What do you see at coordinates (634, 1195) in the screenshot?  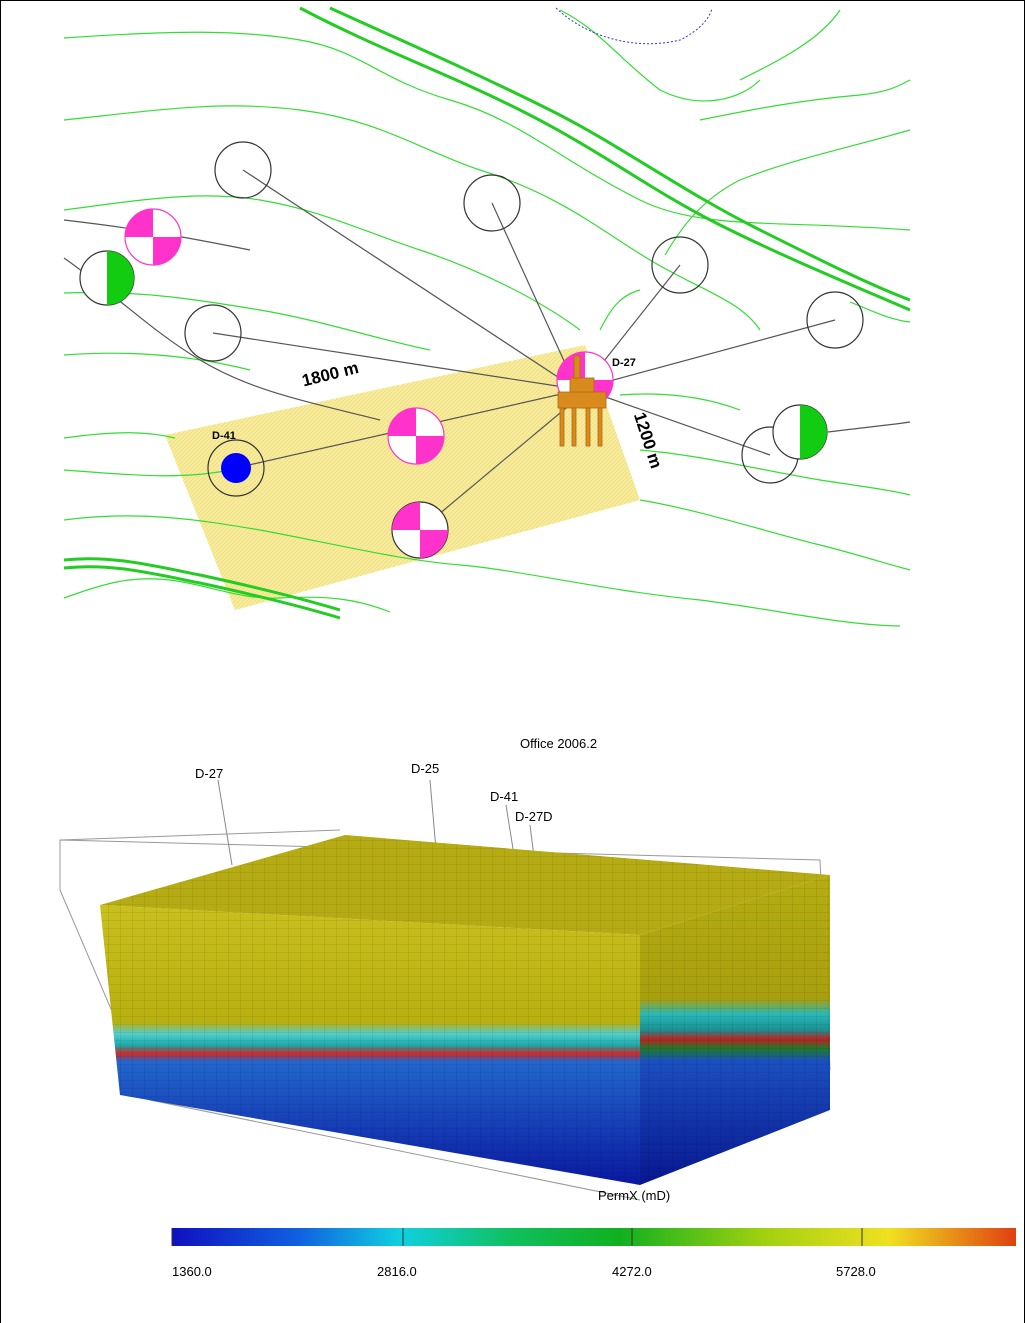 I see `property-label: PermX (mD)` at bounding box center [634, 1195].